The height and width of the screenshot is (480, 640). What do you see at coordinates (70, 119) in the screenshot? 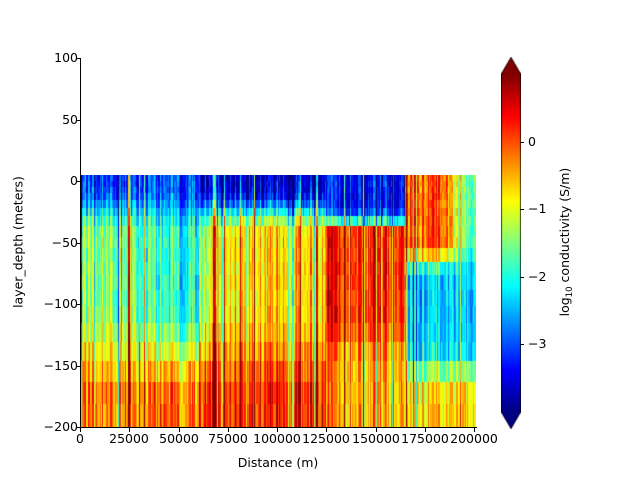
I see `y-tick-label: 50` at bounding box center [70, 119].